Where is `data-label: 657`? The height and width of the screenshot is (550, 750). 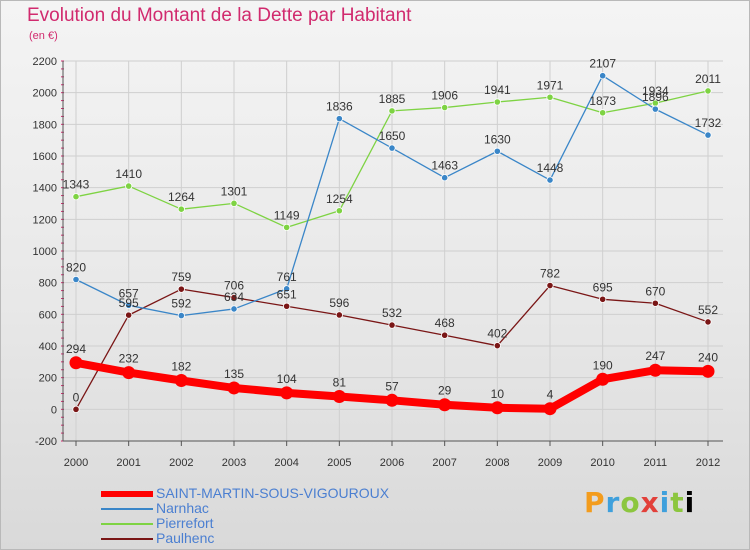
data-label: 657 is located at coordinates (129, 293).